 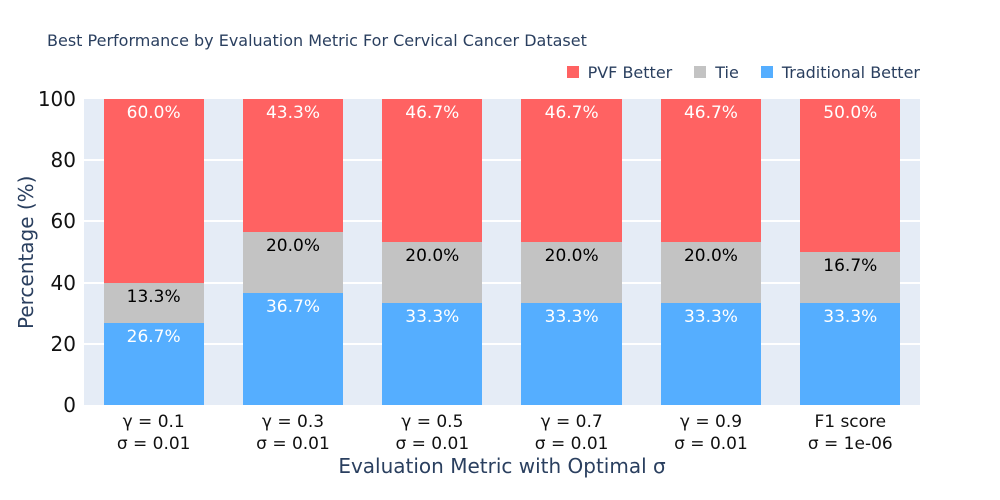 I want to click on bar-segment-tie: 13.3%, so click(x=153, y=303).